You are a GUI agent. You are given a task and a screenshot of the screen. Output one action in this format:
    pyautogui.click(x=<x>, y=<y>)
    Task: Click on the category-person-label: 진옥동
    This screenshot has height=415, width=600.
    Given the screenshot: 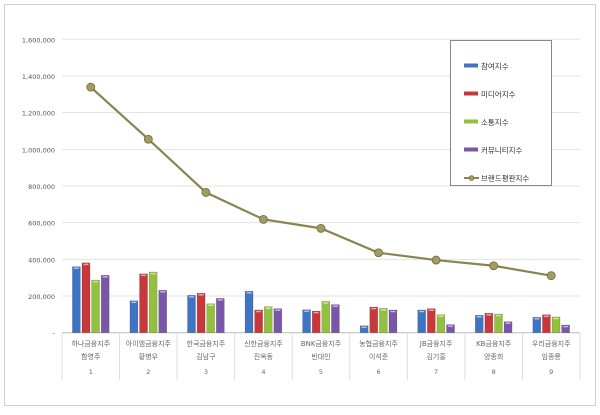 What is the action you would take?
    pyautogui.click(x=264, y=356)
    